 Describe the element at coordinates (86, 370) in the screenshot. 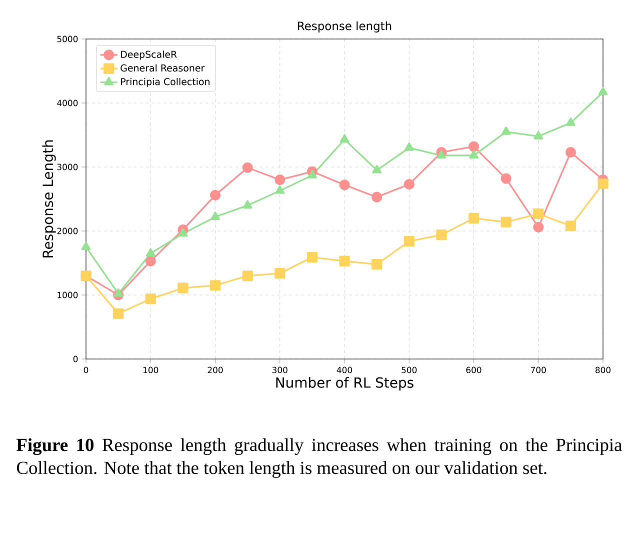

I see `x-tick-label: 0` at that location.